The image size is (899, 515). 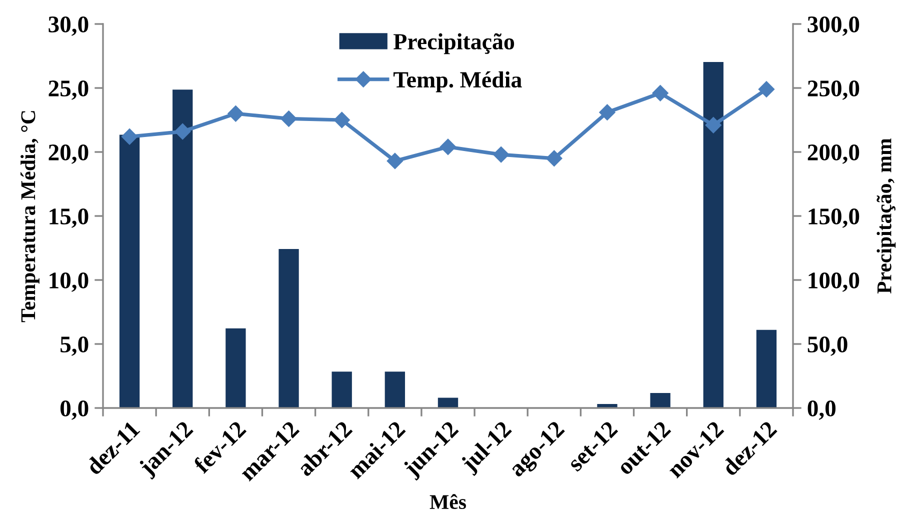 What do you see at coordinates (834, 26) in the screenshot?
I see `y2-tick-label: 300,0` at bounding box center [834, 26].